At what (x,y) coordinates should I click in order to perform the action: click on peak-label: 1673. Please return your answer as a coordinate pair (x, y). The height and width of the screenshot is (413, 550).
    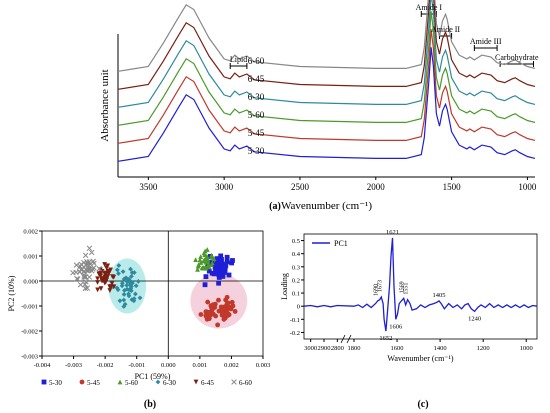
    Looking at the image, I should click on (380, 286).